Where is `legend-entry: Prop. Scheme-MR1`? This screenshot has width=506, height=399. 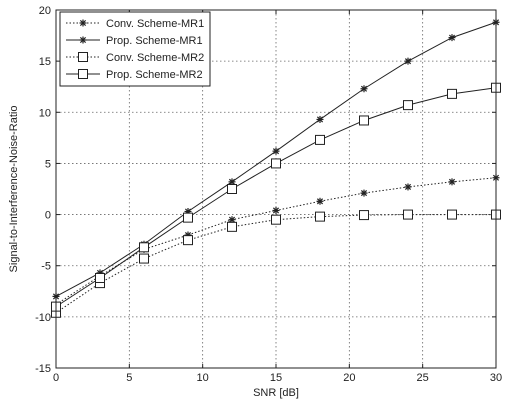
legend-entry: Prop. Scheme-MR1 is located at coordinates (134, 41).